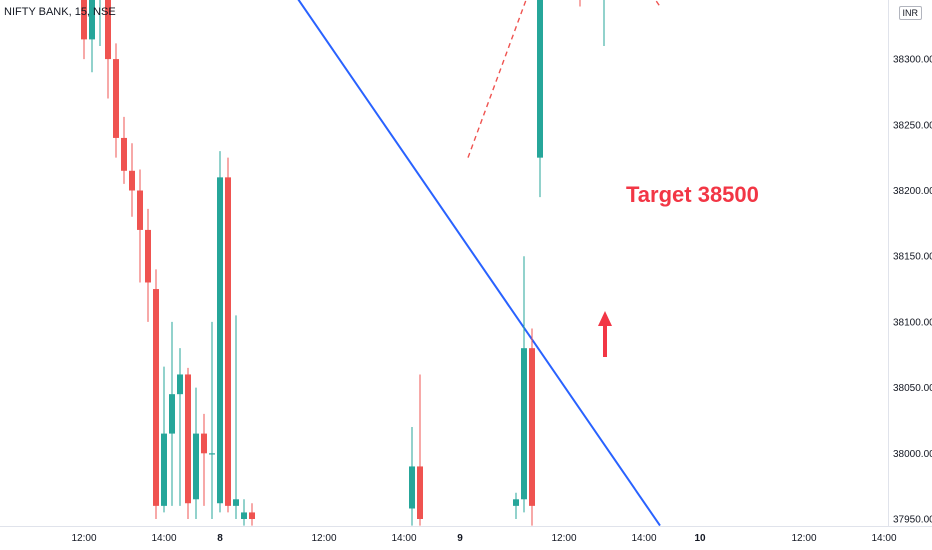 The width and height of the screenshot is (932, 550). I want to click on time-axis-bg, so click(466, 538).